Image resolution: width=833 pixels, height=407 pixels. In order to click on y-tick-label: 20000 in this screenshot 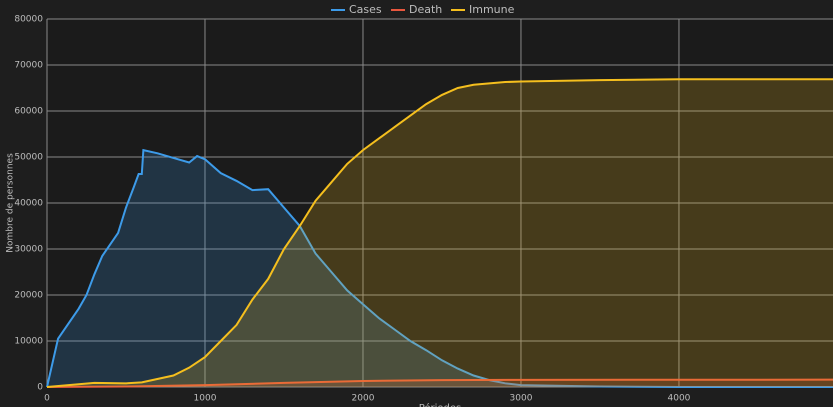, I will do `click(28, 296)`.